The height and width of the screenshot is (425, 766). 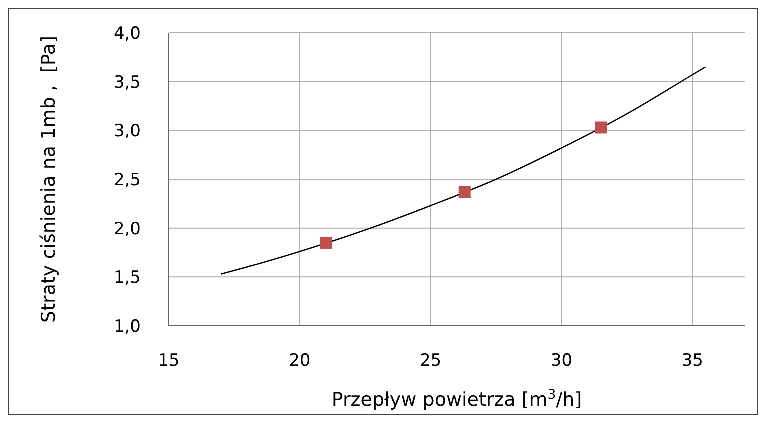 I want to click on y-tick-label: 1,0, so click(x=127, y=327).